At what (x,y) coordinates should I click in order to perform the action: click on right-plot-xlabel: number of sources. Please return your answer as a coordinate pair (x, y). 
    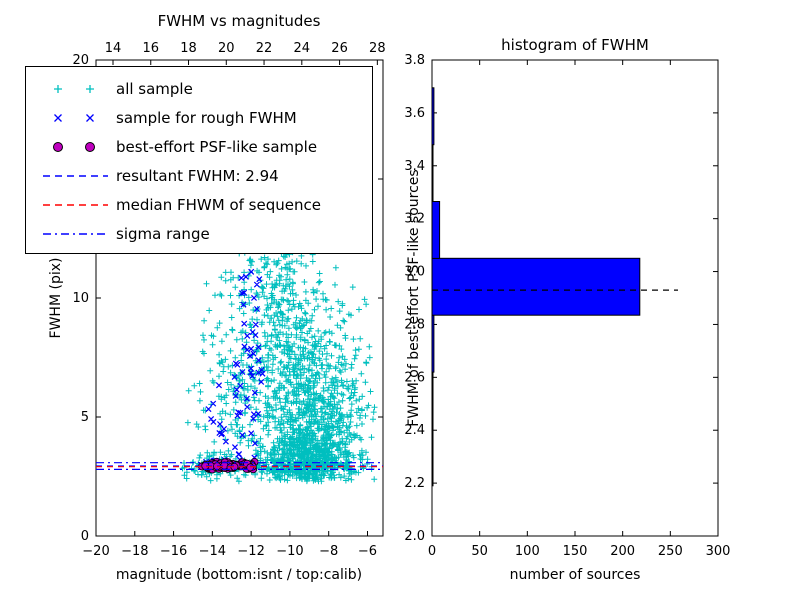
    Looking at the image, I should click on (575, 575).